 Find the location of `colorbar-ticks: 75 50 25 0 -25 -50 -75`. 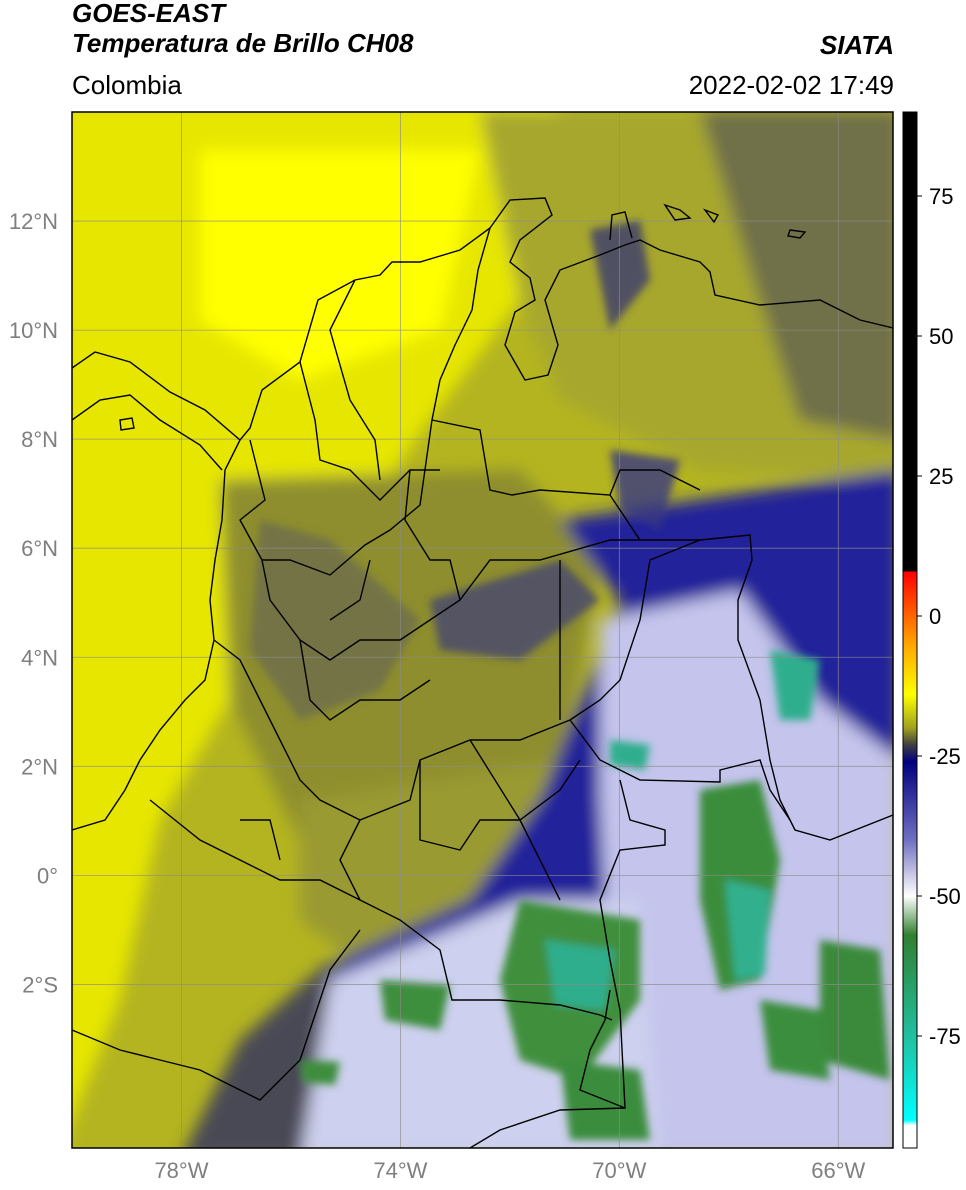

colorbar-ticks: 75 50 25 0 -25 -50 -75 is located at coordinates (939, 616).